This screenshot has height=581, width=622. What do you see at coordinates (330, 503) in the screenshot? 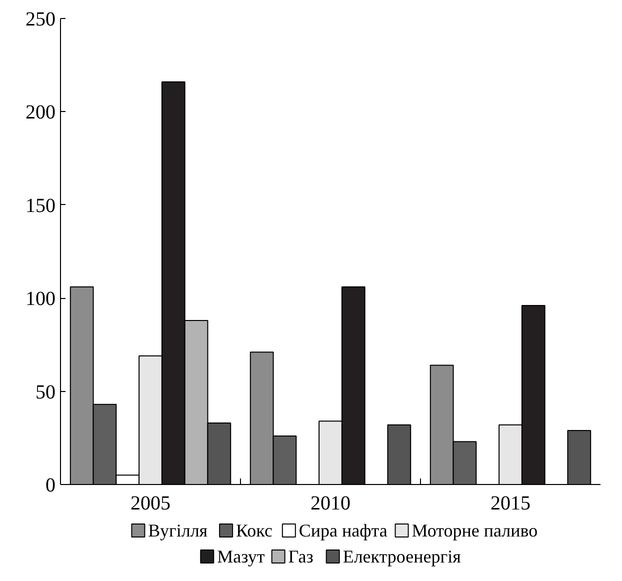
I see `x-tick-label: 2010` at bounding box center [330, 503].